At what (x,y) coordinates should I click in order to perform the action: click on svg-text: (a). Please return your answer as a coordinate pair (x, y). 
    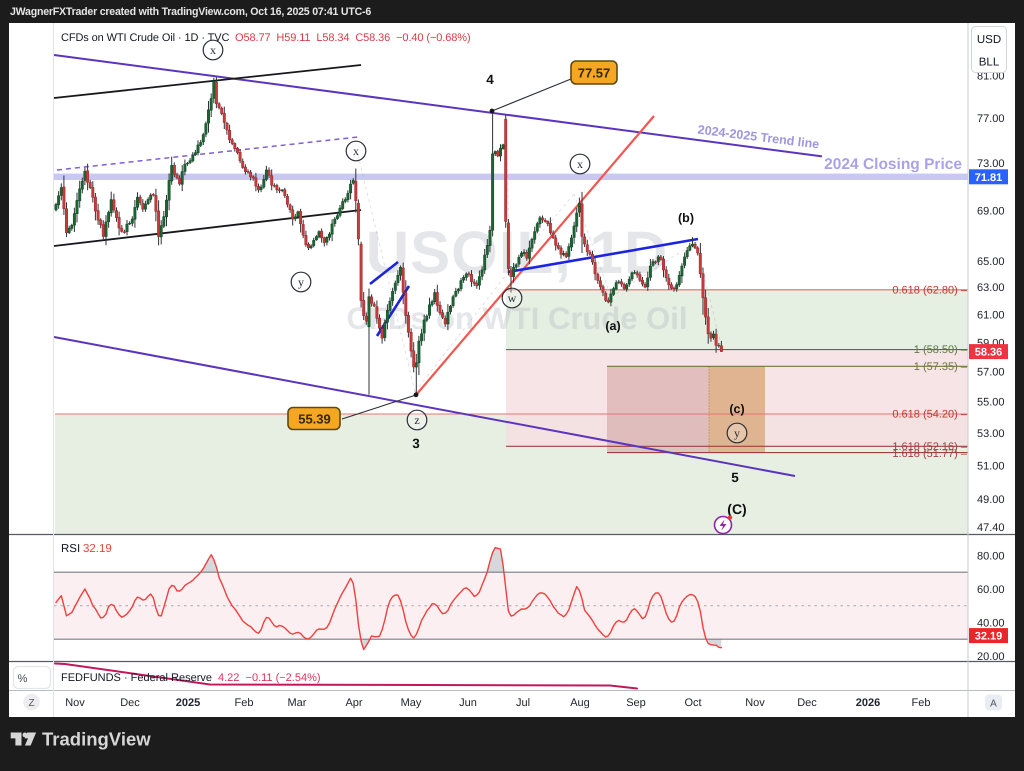
    Looking at the image, I should click on (612, 326).